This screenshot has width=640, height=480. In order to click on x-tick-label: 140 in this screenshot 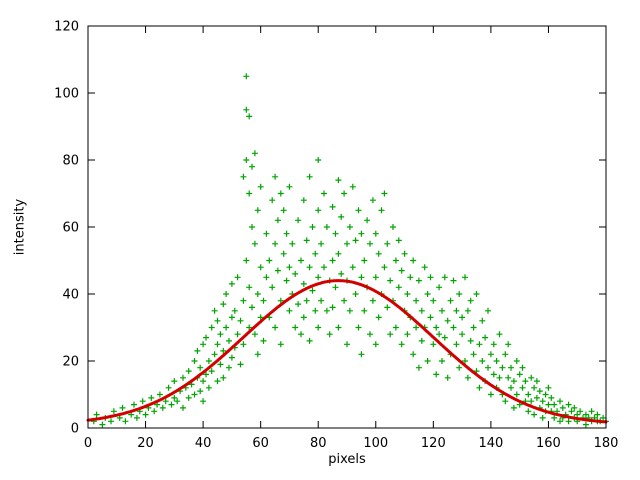, I will do `click(490, 443)`.